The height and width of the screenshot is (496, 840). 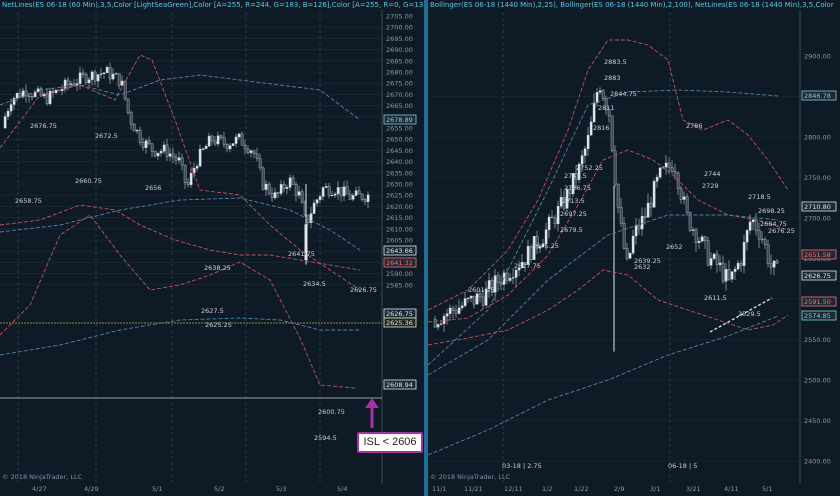 I want to click on price-tick-label: 2670.00, so click(x=399, y=95).